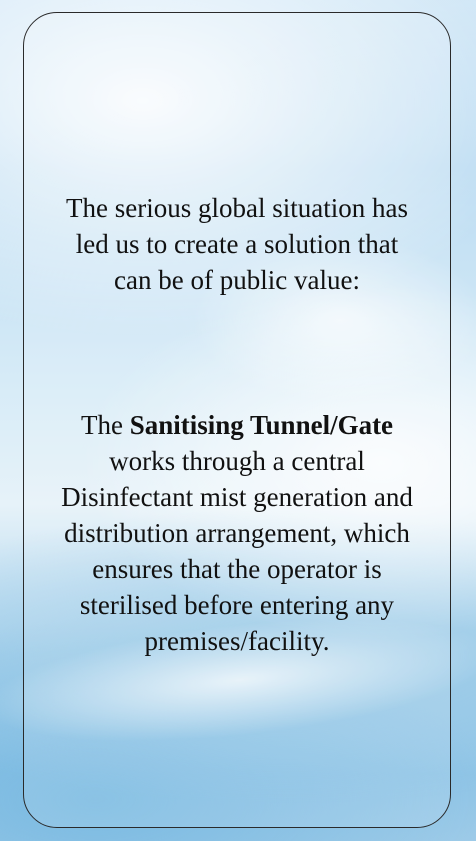  I want to click on detail-line: The Sanitising Tunnel/Gate, so click(237, 425).